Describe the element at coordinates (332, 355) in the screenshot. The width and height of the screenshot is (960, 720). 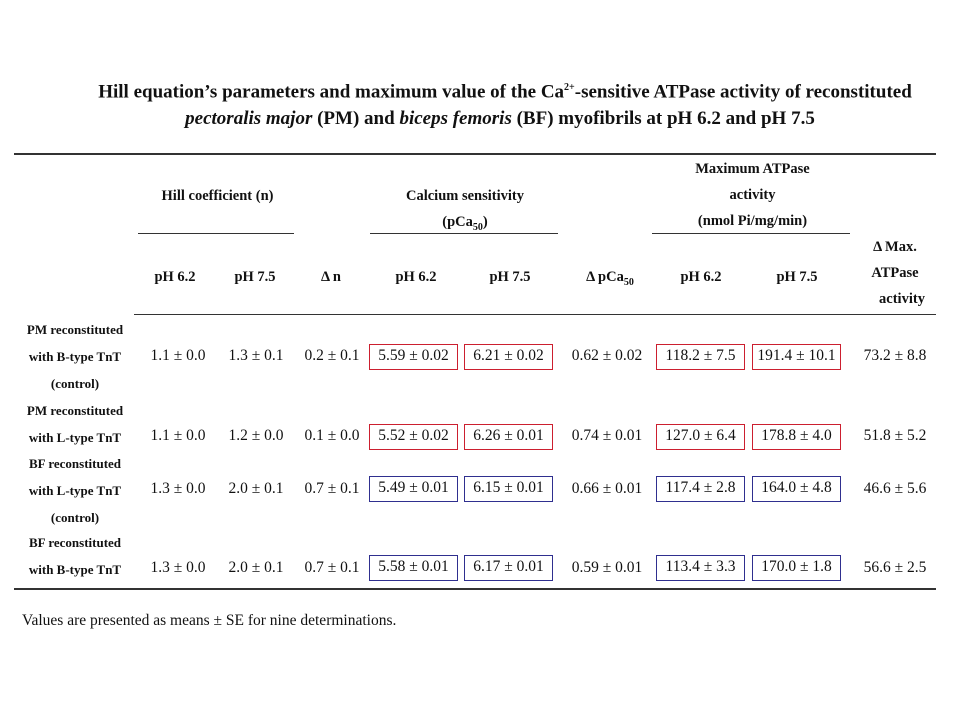
I see `table-cell: 0.2 ± 0.1` at that location.